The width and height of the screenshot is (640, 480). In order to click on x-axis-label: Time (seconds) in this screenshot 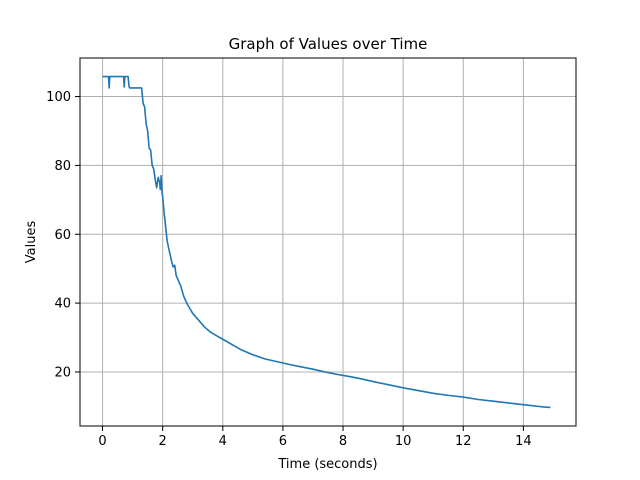, I will do `click(327, 464)`.